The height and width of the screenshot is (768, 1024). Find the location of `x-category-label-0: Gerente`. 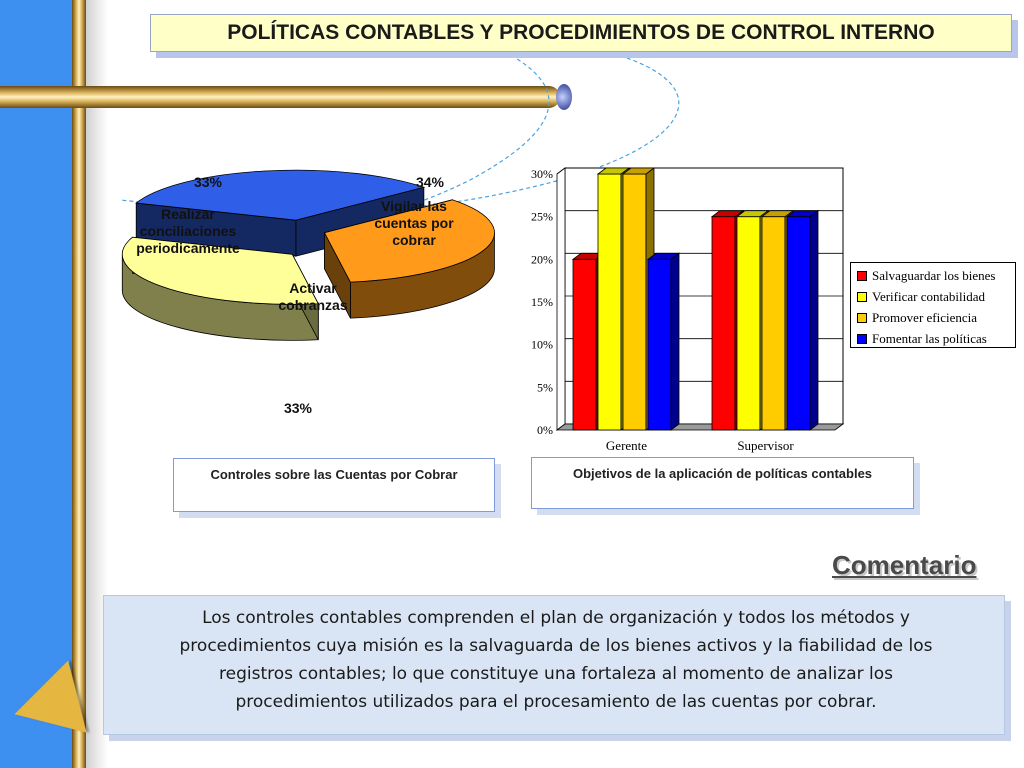

x-category-label-0: Gerente is located at coordinates (626, 445).